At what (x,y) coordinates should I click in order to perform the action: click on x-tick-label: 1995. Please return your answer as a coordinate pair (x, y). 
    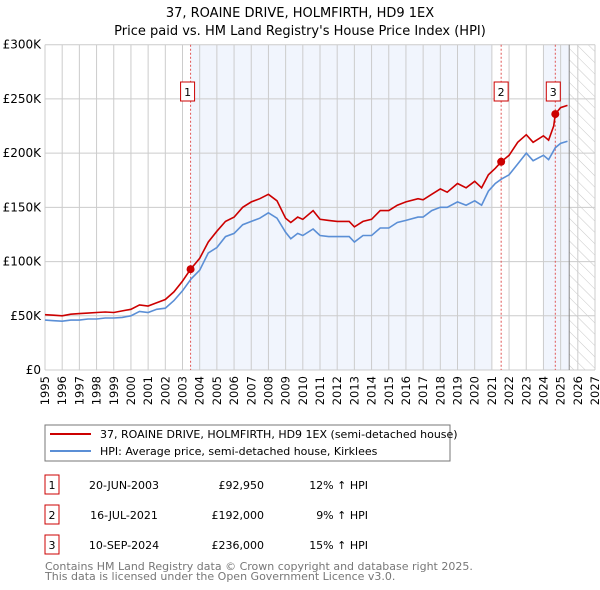
    Looking at the image, I should click on (45, 390).